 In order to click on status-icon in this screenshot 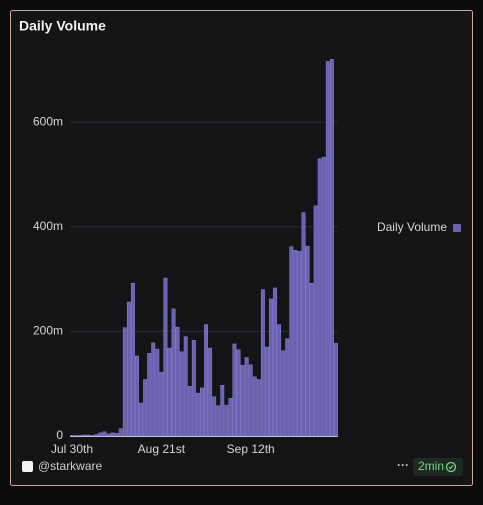, I will do `click(451, 467)`.